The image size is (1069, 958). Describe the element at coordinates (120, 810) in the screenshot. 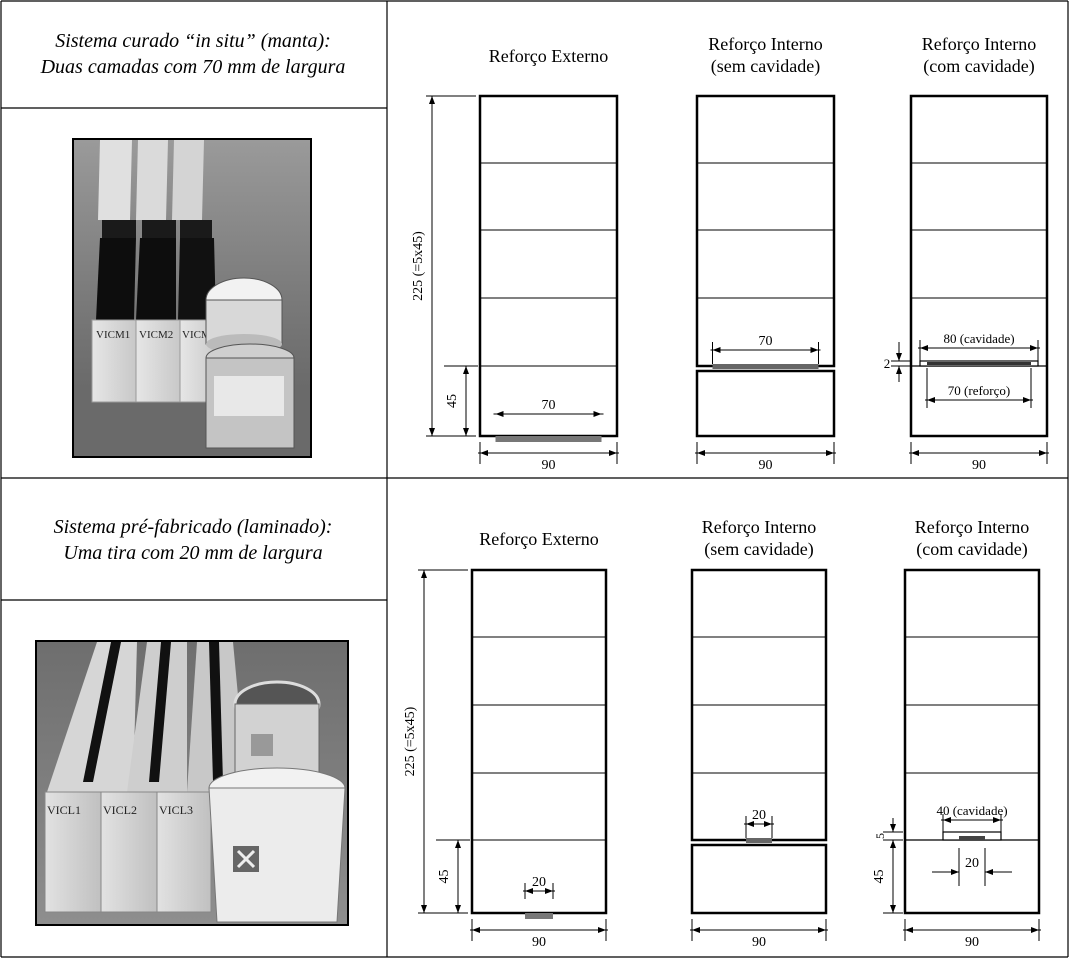

I see `specimen-label: VICL2` at that location.